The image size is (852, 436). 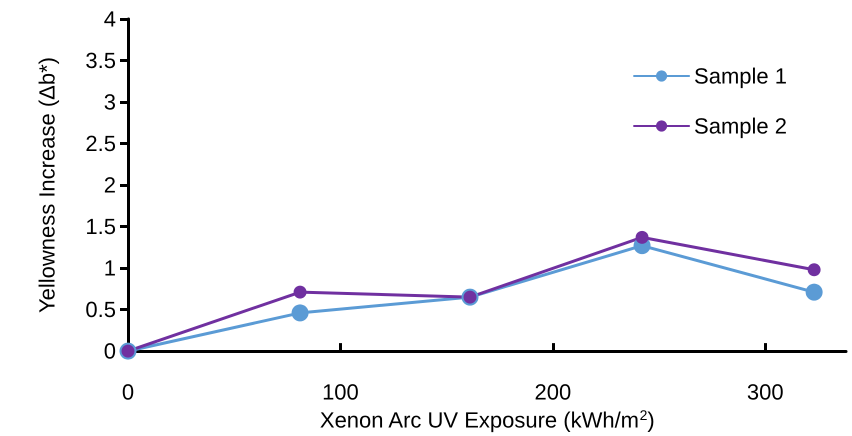 What do you see at coordinates (741, 76) in the screenshot?
I see `legend-label: Sample 1` at bounding box center [741, 76].